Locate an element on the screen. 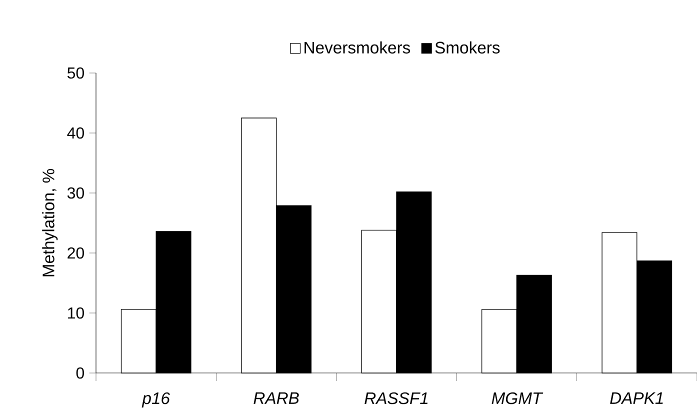  legend-label: Neversmokers is located at coordinates (357, 47).